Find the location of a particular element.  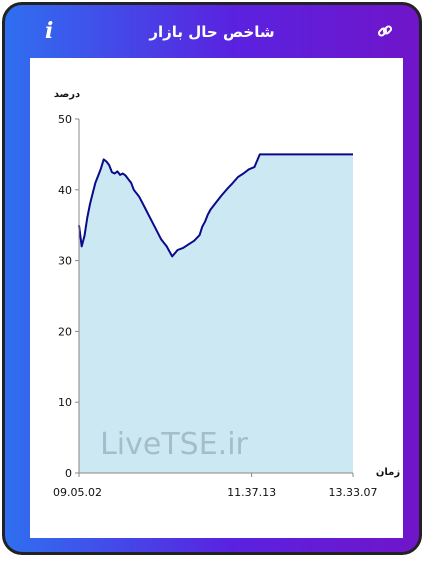

link-icon is located at coordinates (385, 33).